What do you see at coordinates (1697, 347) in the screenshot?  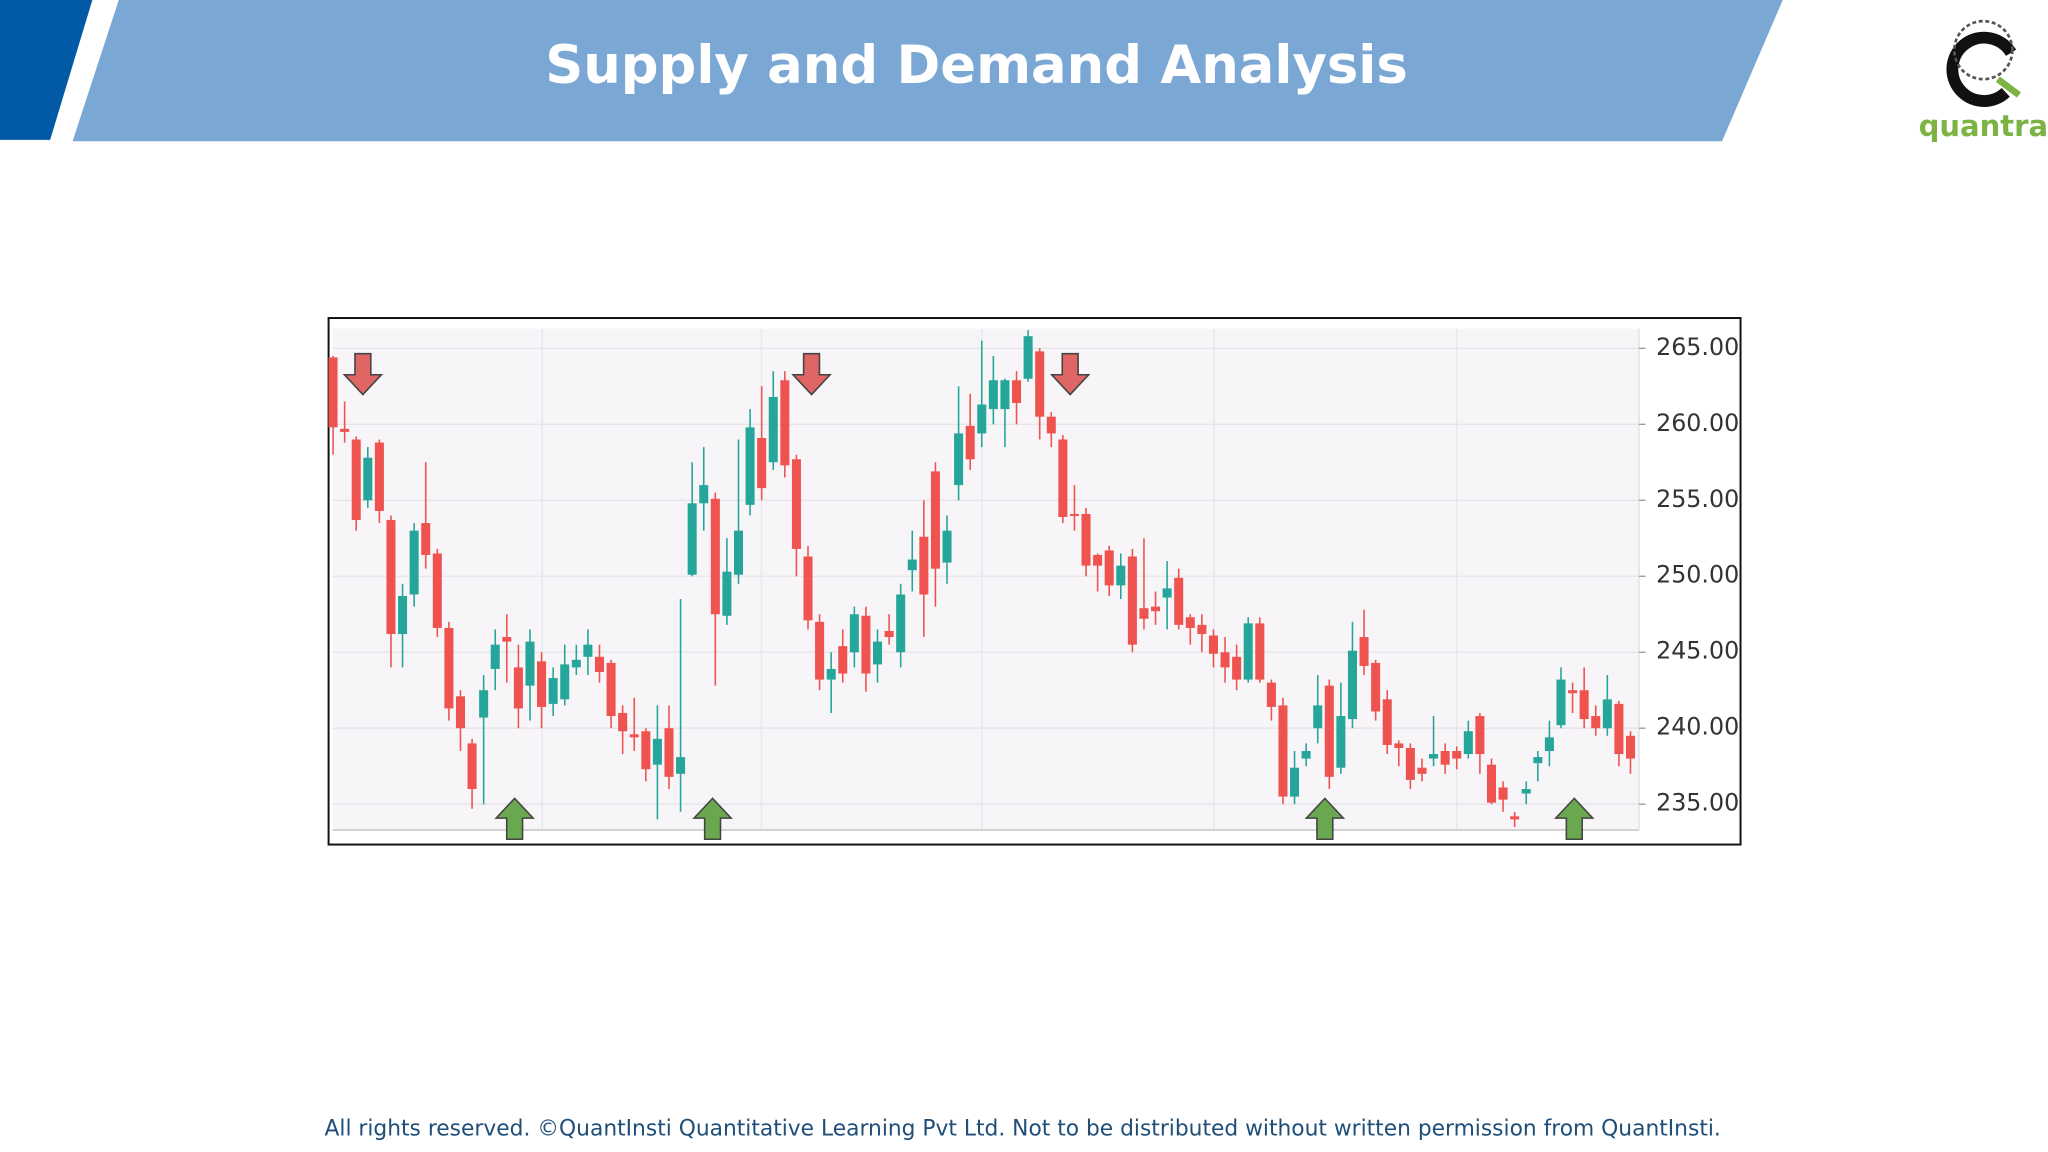 I see `y-tick-label: 265.00` at bounding box center [1697, 347].